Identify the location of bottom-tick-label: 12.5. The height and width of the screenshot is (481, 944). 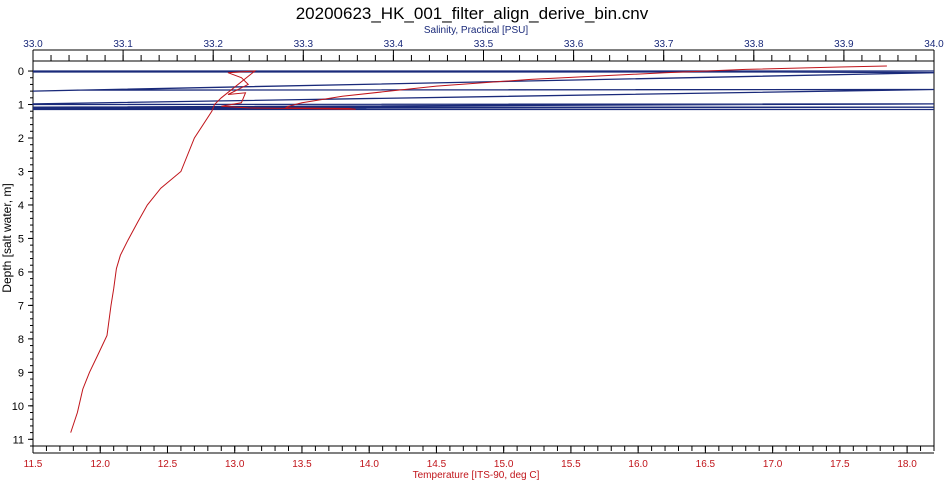
(168, 464).